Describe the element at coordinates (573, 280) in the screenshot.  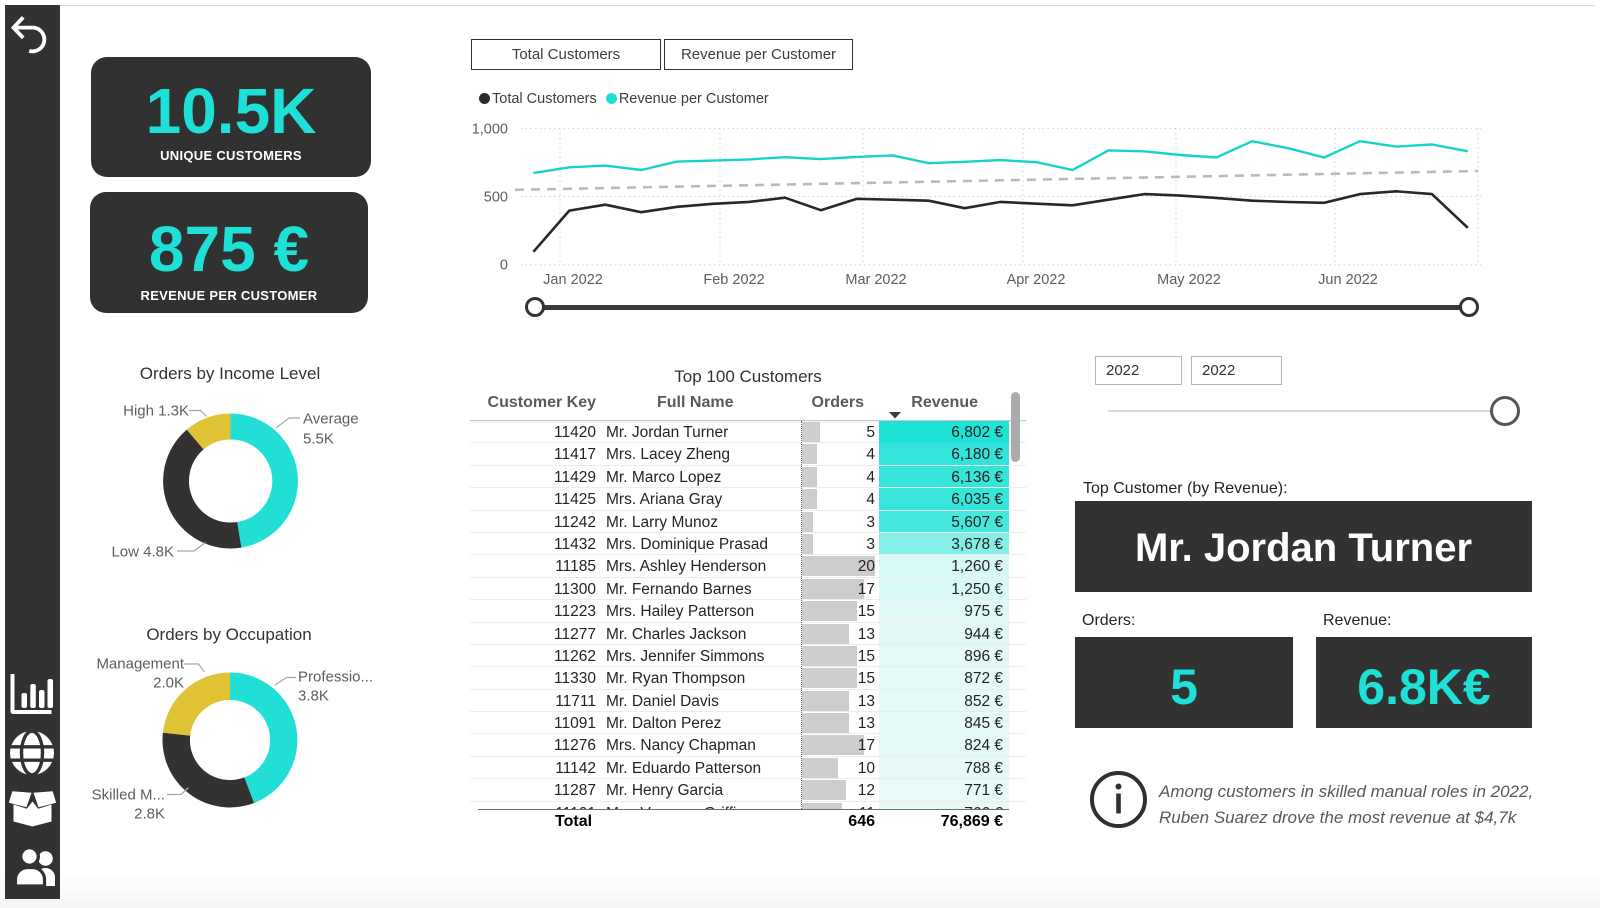
I see `svg-text: Jan 2022` at that location.